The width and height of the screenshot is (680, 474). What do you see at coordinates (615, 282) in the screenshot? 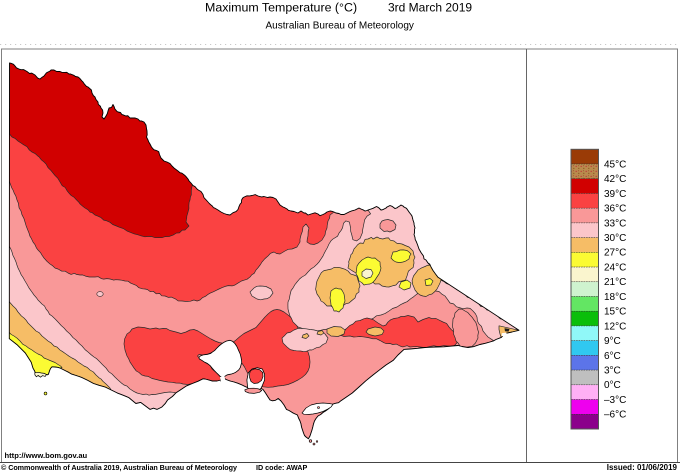
I see `svg-text: 21°C` at bounding box center [615, 282].